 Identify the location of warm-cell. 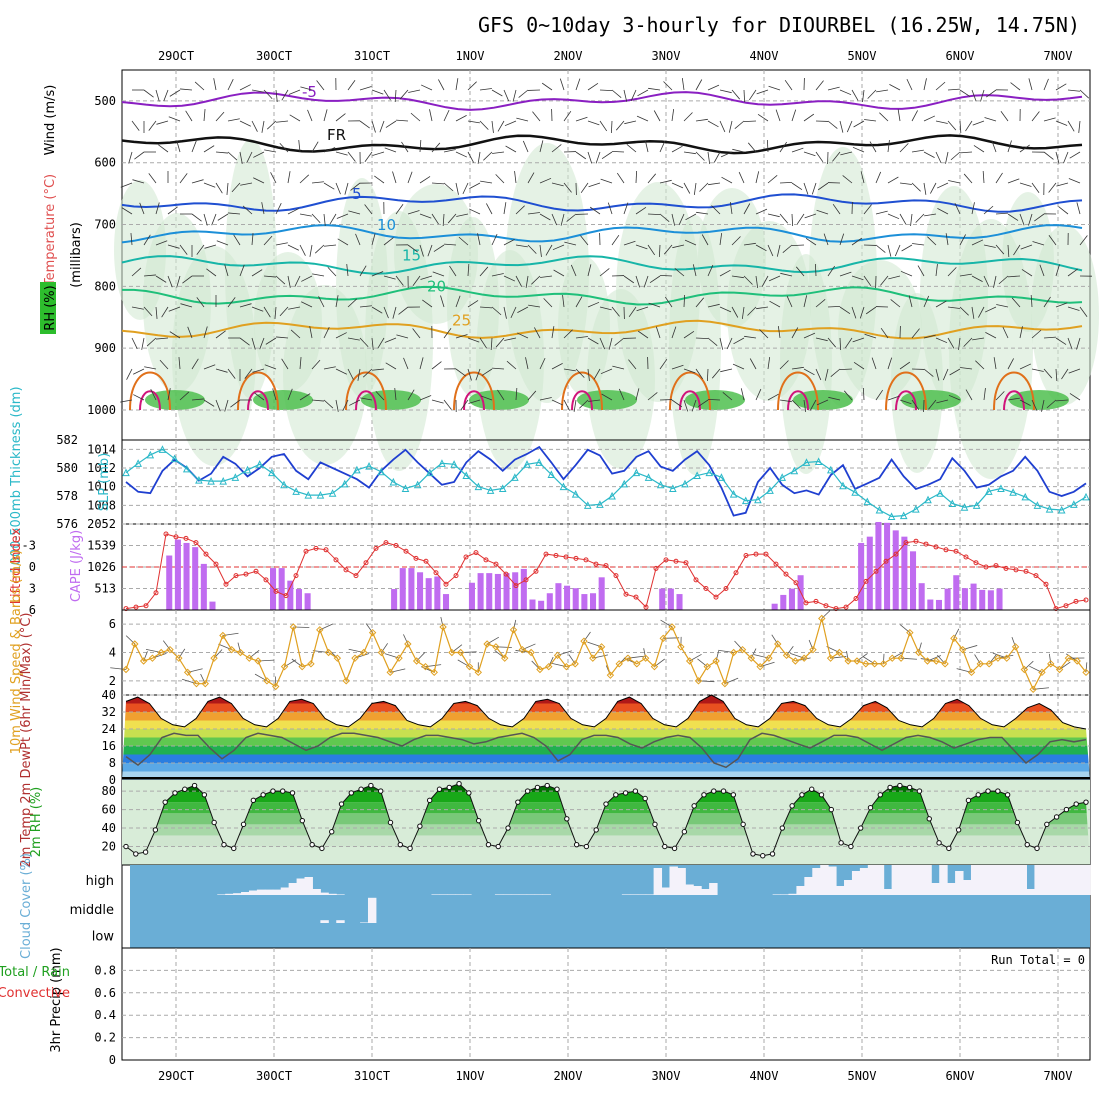
(1014, 391).